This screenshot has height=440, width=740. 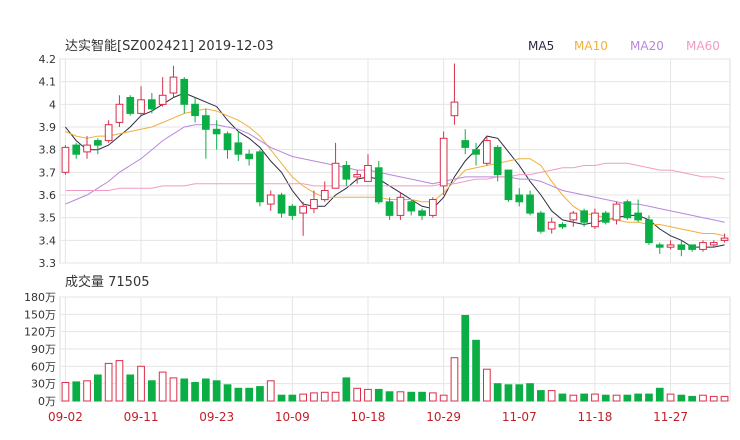 What do you see at coordinates (40, 349) in the screenshot?
I see `volume-y-axis: 180万 150万 120万 90万 60万 30万 0万` at bounding box center [40, 349].